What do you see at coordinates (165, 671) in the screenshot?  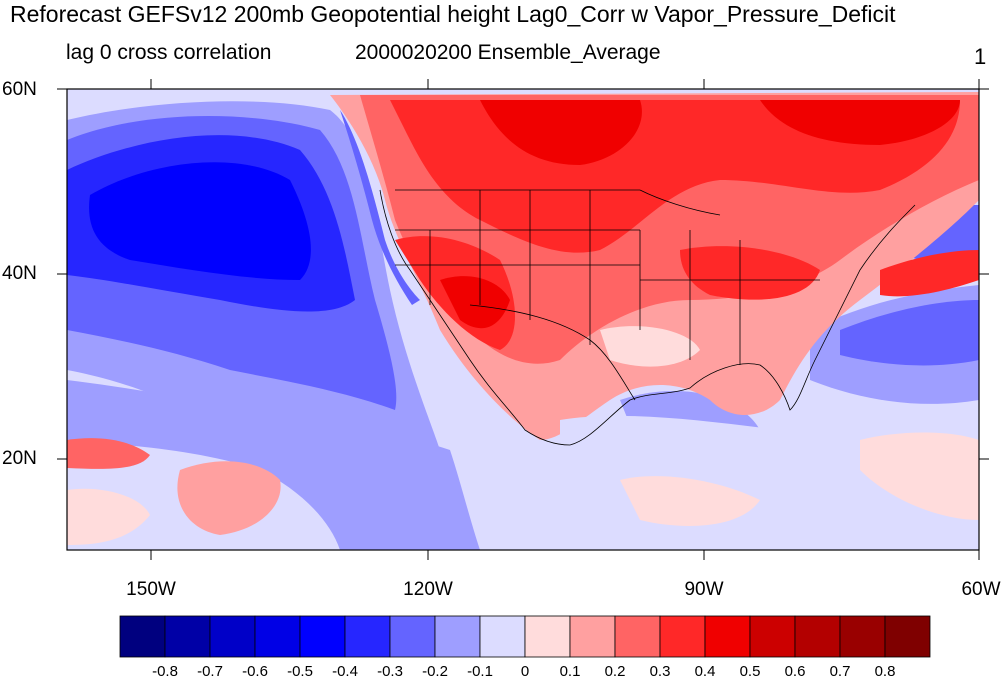 I see `colorbar-label: -0.8` at bounding box center [165, 671].